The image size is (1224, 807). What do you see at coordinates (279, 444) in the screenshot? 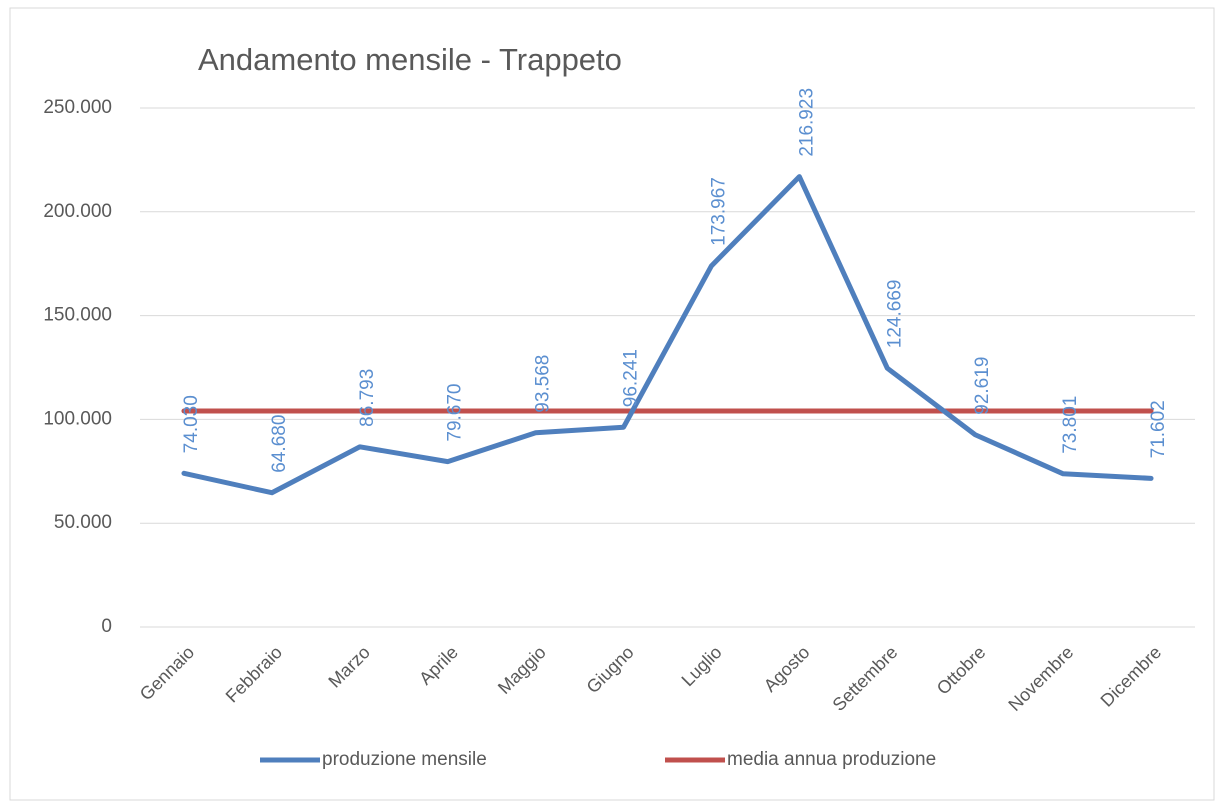
I see `data-label: 64.680` at bounding box center [279, 444].